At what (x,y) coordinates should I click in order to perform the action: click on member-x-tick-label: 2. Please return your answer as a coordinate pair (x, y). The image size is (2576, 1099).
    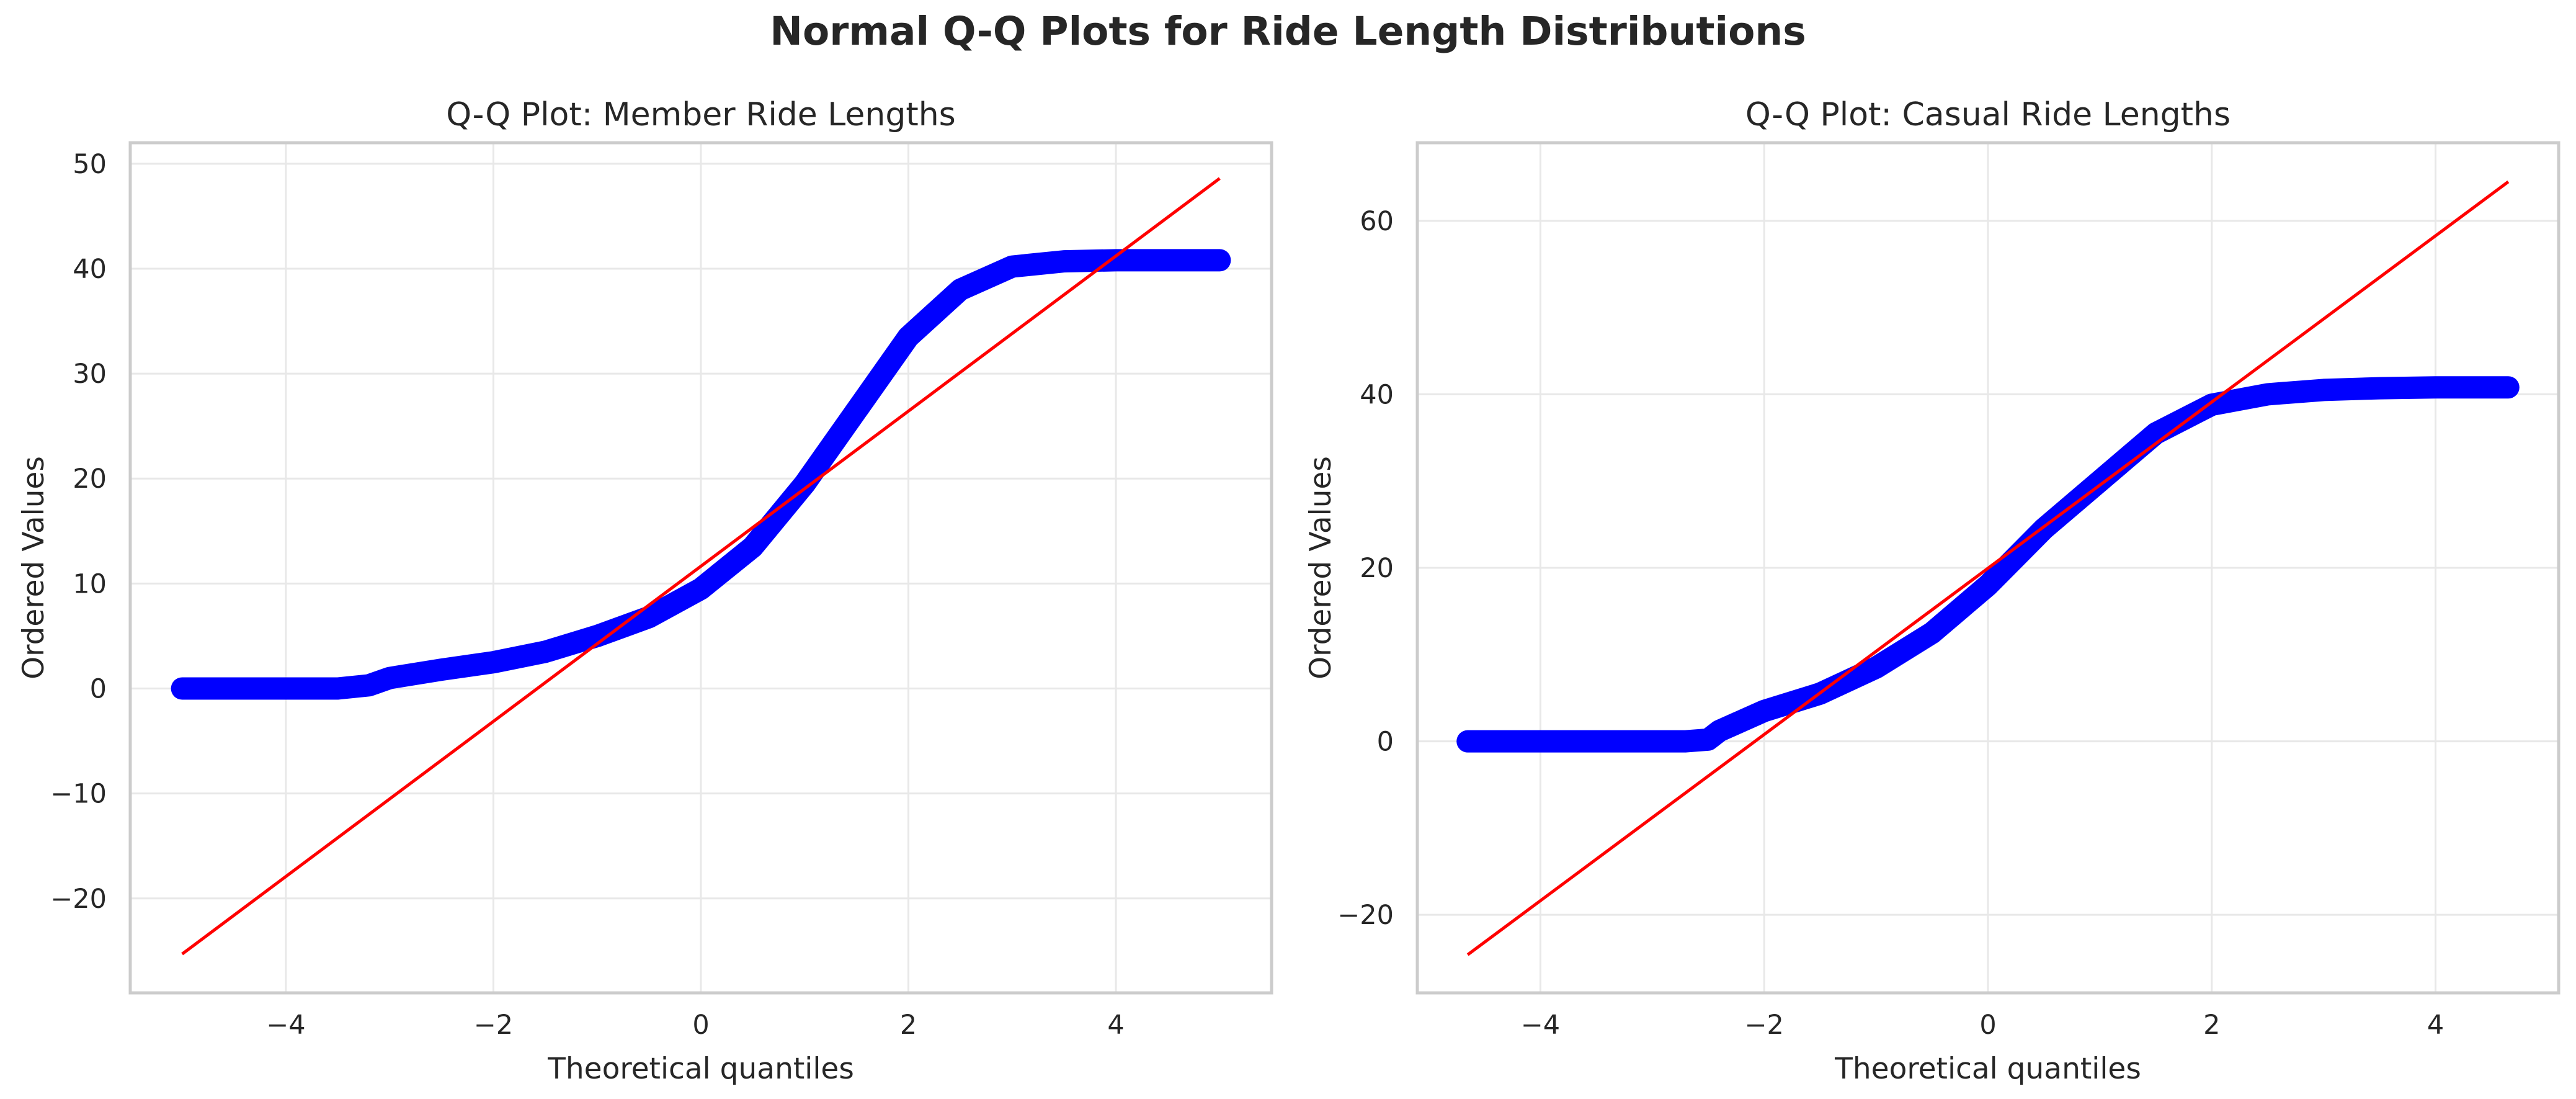
    Looking at the image, I should click on (909, 1025).